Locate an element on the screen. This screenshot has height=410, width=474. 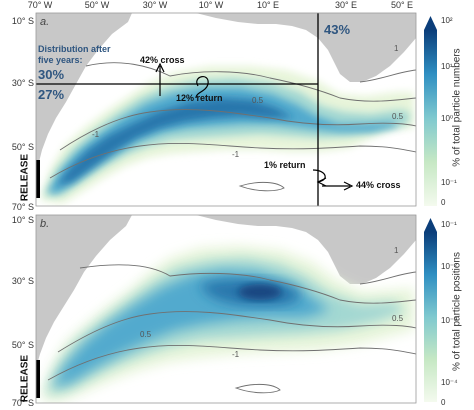
south-percent: 27% is located at coordinates (51, 94).